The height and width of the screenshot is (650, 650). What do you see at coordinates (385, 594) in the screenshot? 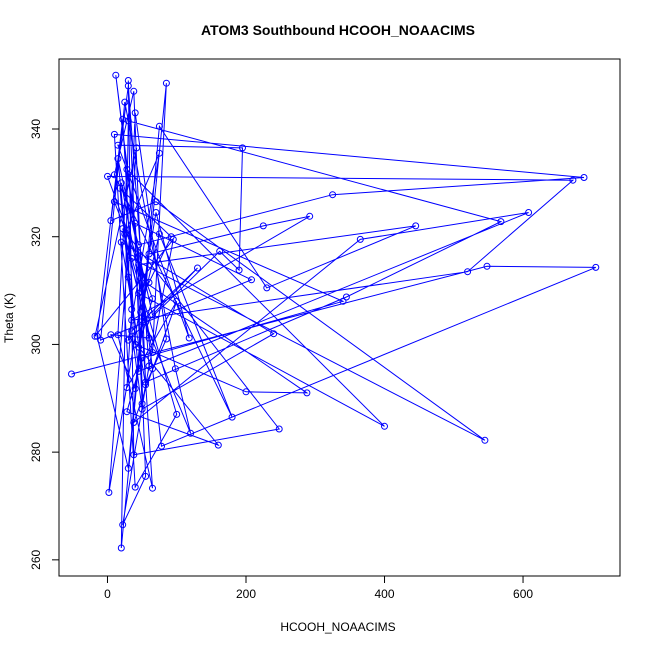
I see `x-tick-label: 400` at bounding box center [385, 594].